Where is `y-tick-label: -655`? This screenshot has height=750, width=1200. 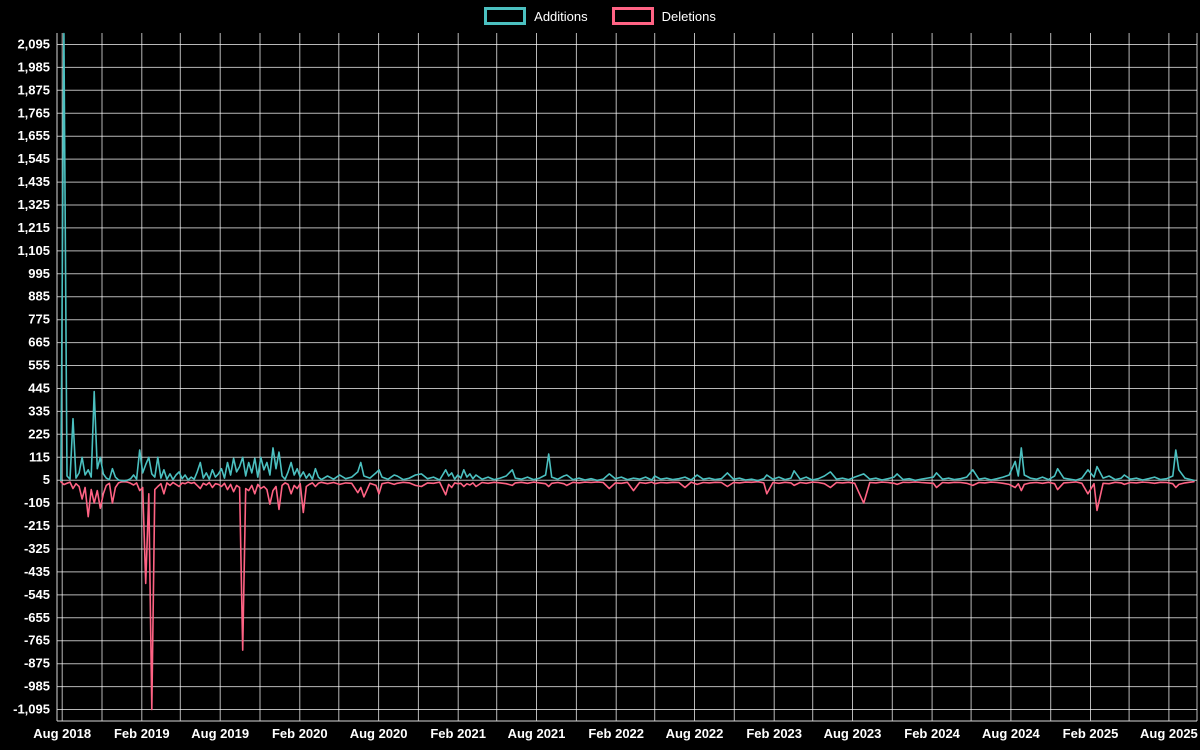
y-tick-label: -655 is located at coordinates (37, 617).